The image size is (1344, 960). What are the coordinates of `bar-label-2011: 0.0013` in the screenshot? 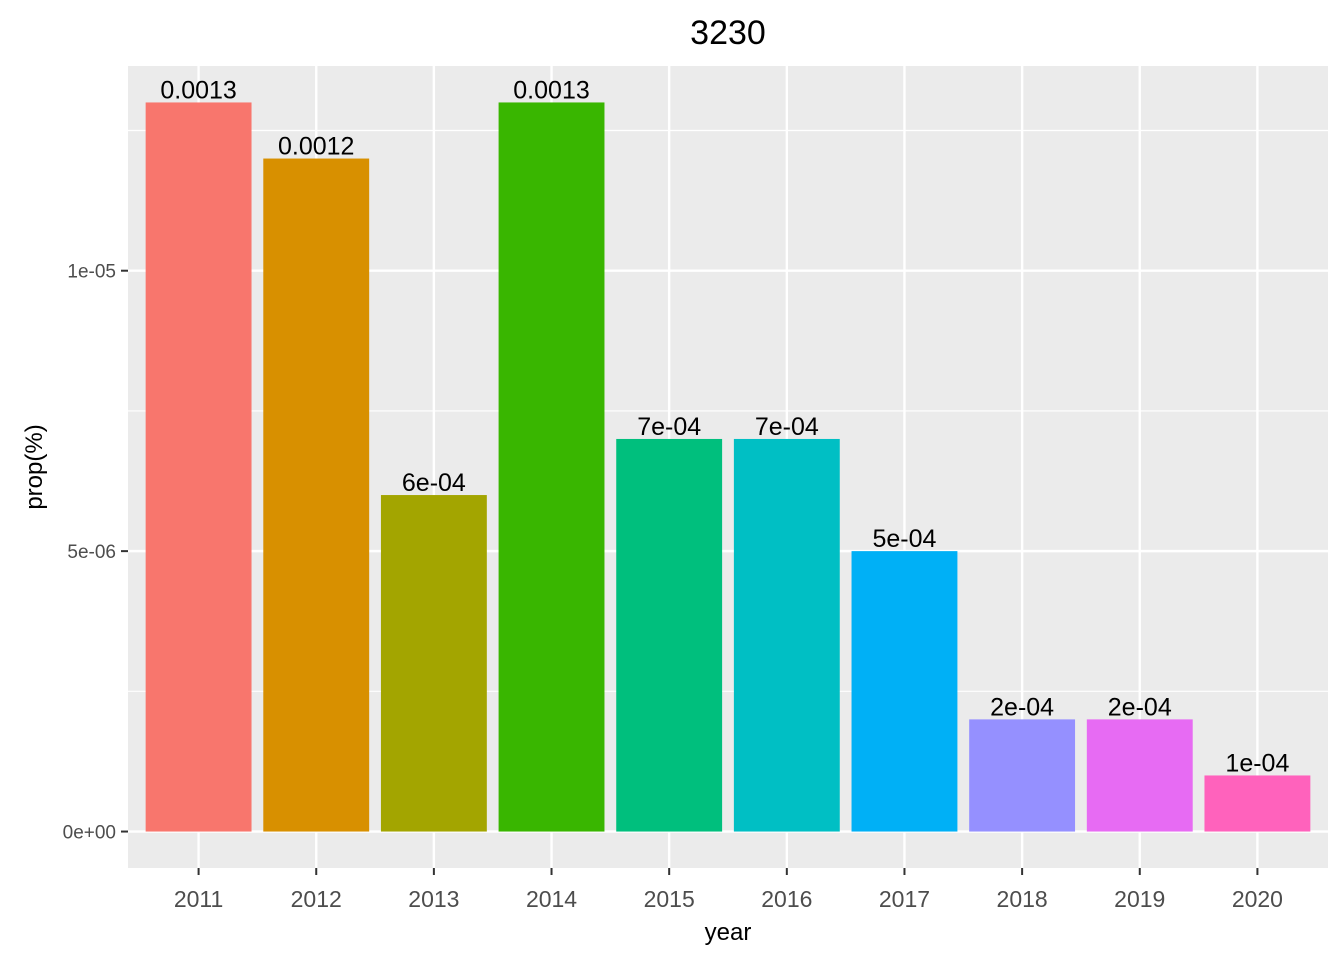 It's located at (198, 90).